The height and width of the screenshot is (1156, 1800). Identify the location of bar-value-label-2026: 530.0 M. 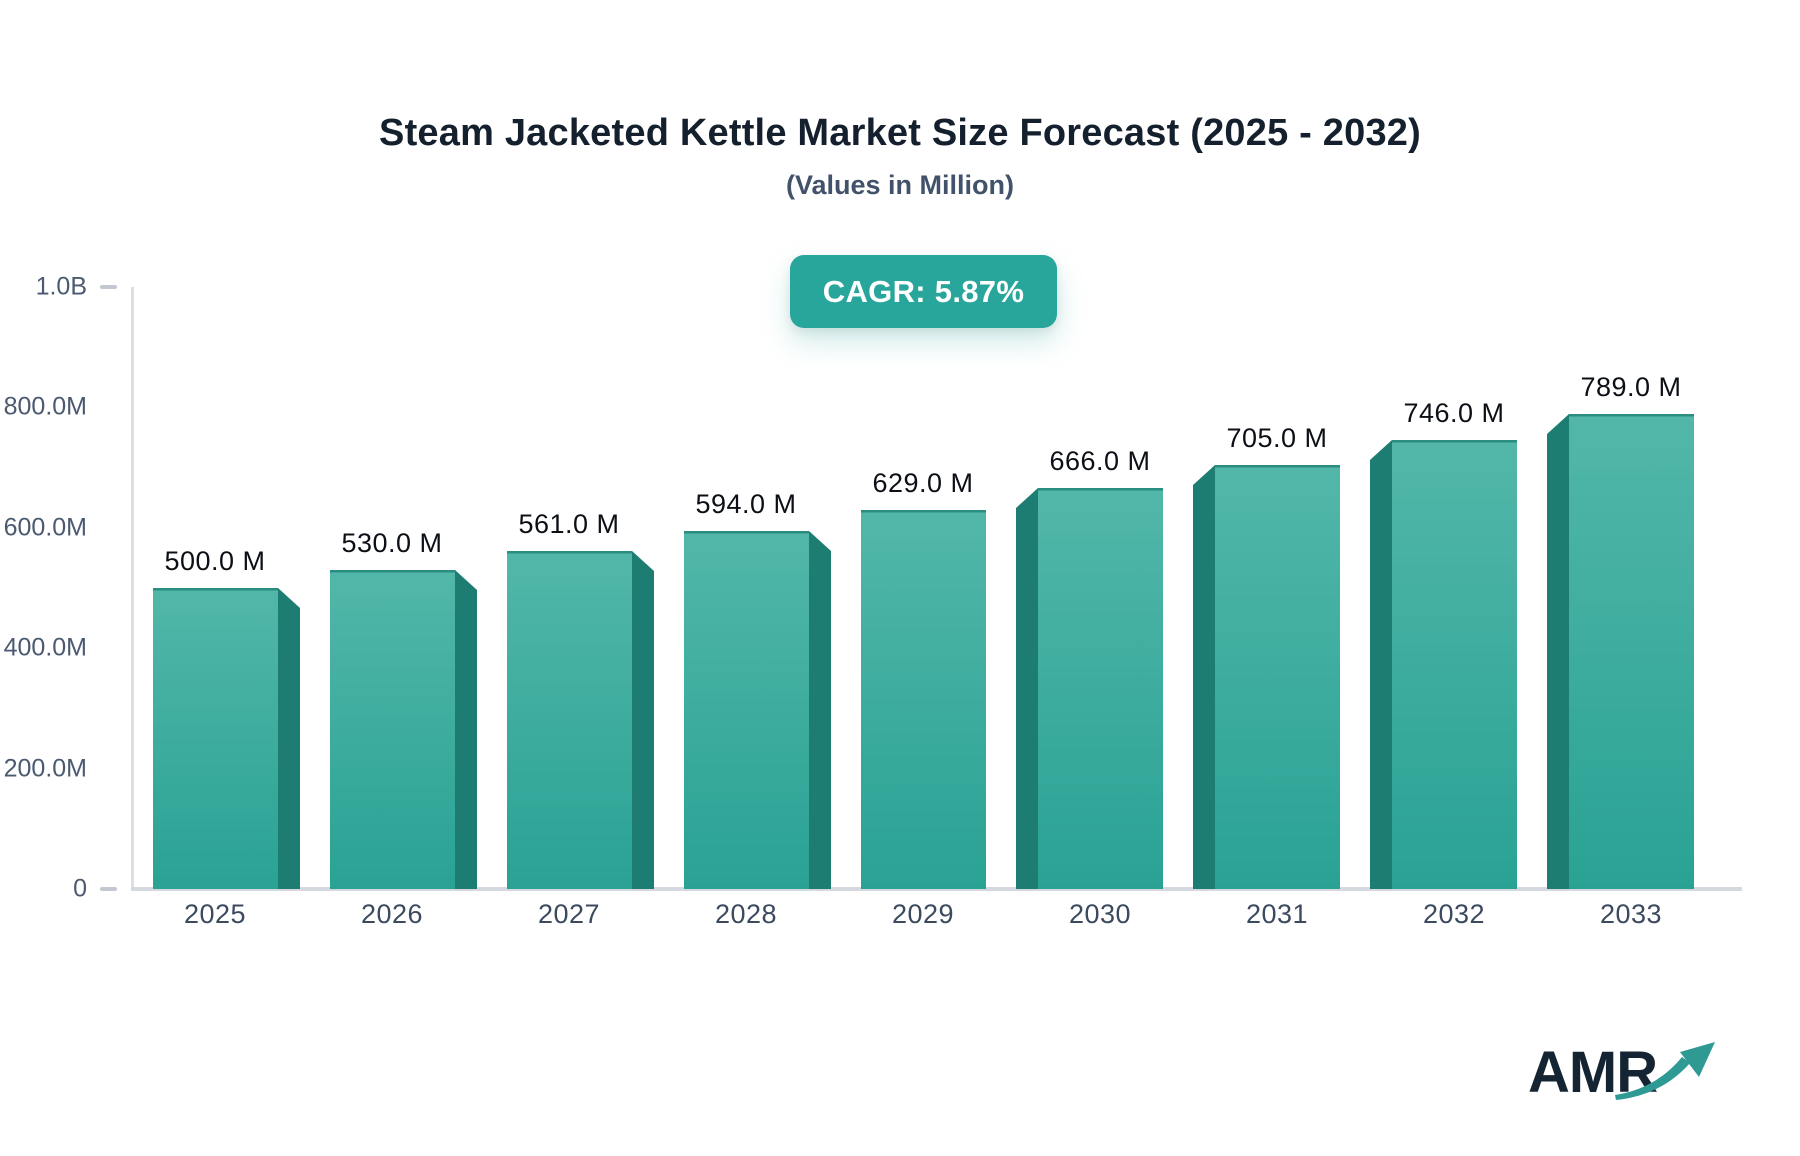
(392, 543).